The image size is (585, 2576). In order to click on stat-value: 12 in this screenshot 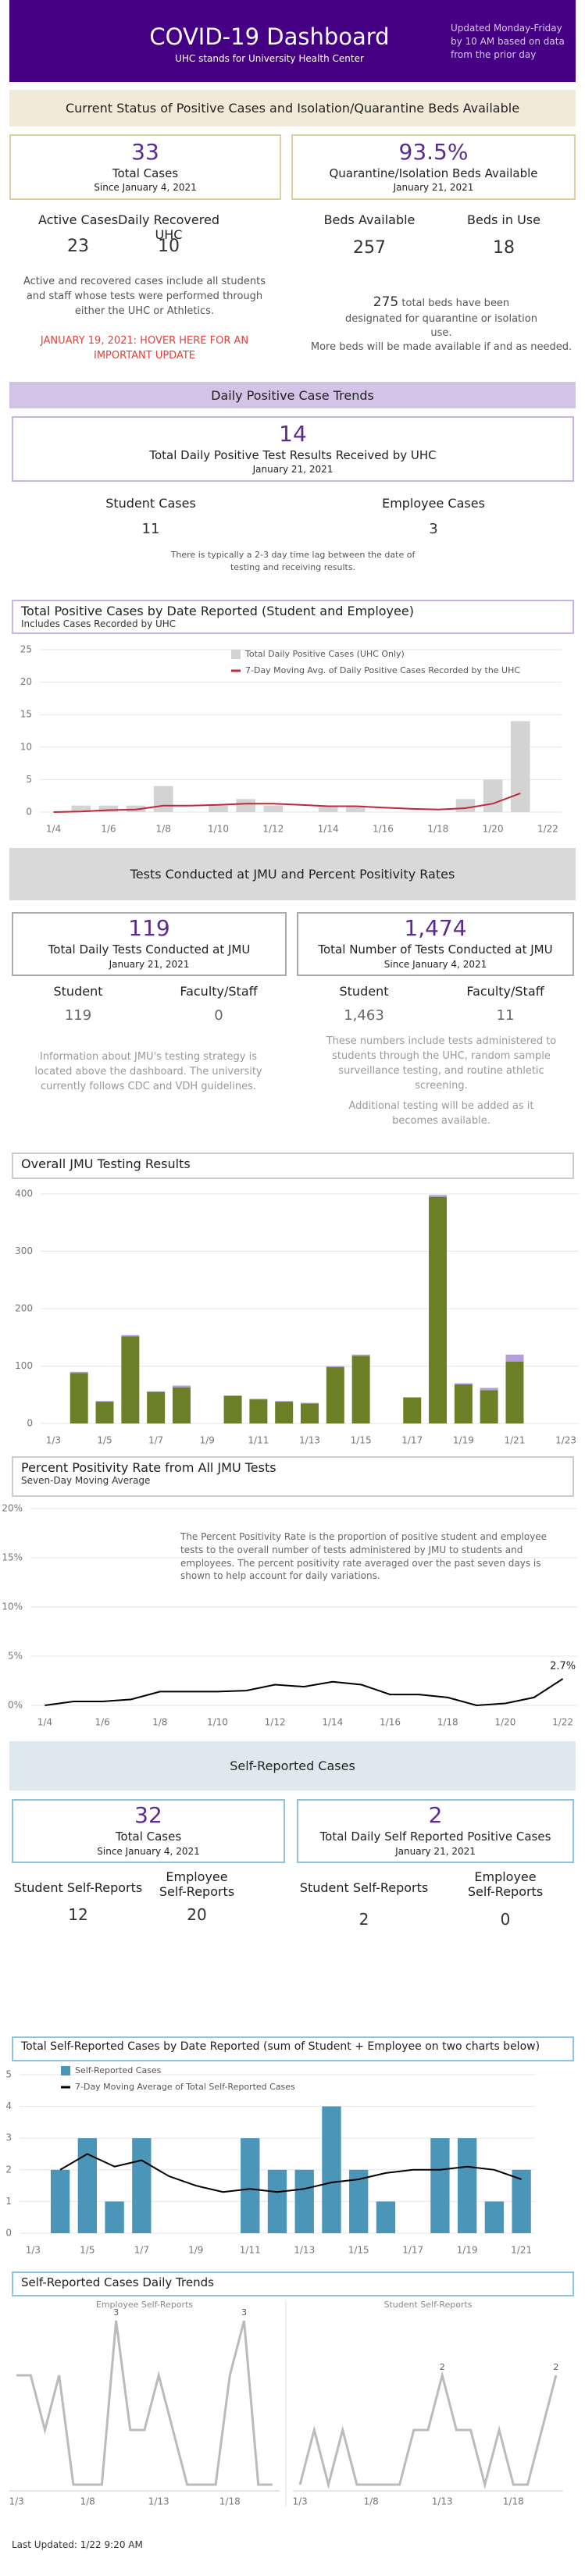, I will do `click(78, 1915)`.